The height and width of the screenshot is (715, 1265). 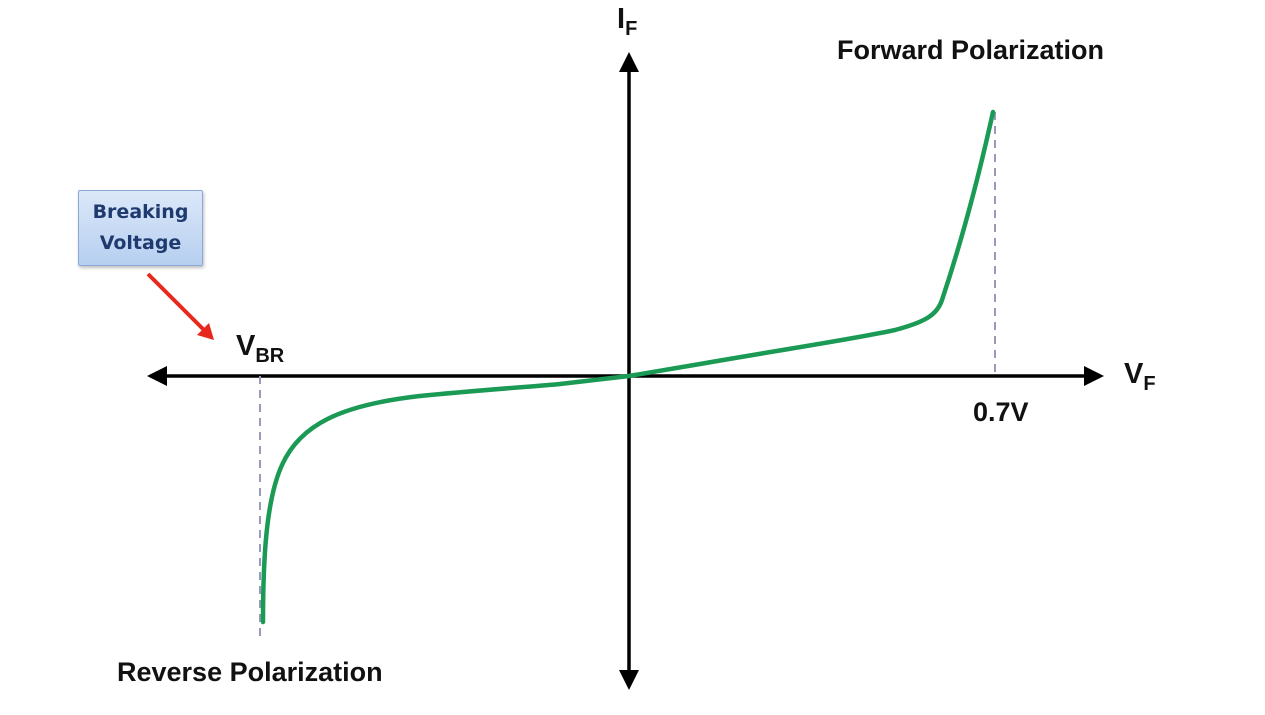 What do you see at coordinates (1001, 412) in the screenshot?
I see `threshold-voltage-label: 0.7V` at bounding box center [1001, 412].